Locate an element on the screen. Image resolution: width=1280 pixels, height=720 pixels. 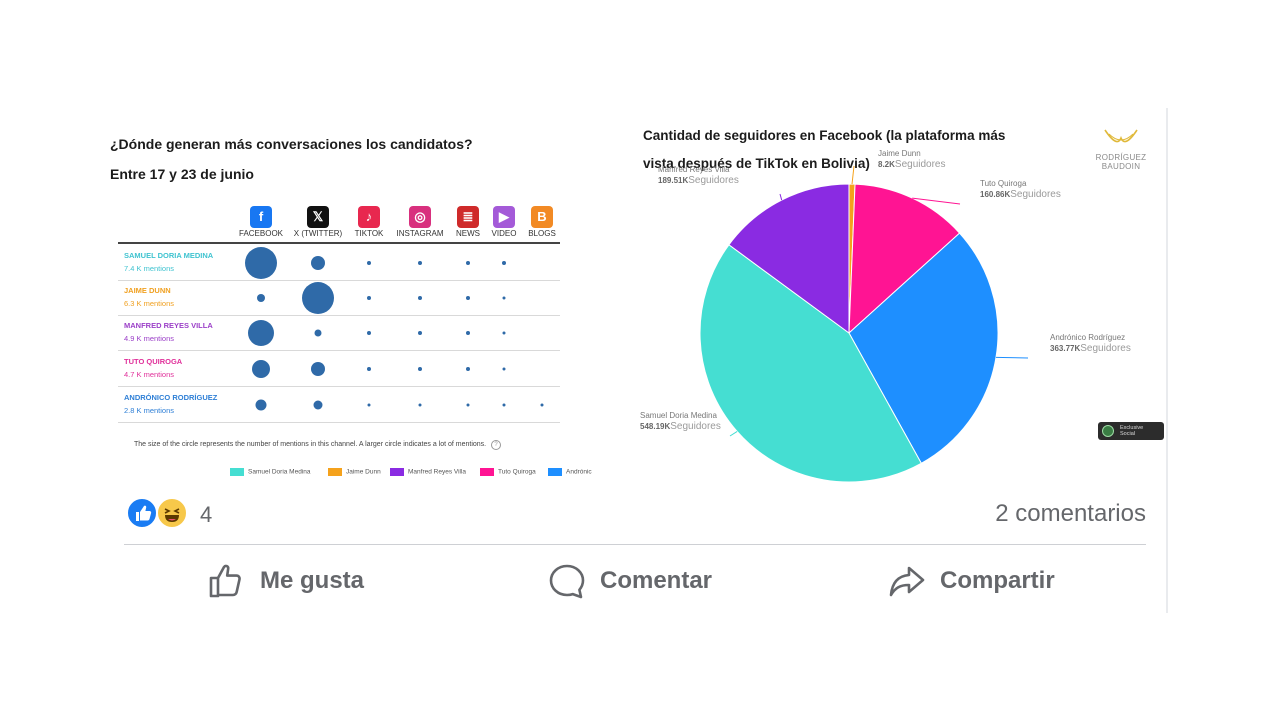
help-icon: ? is located at coordinates (496, 445).